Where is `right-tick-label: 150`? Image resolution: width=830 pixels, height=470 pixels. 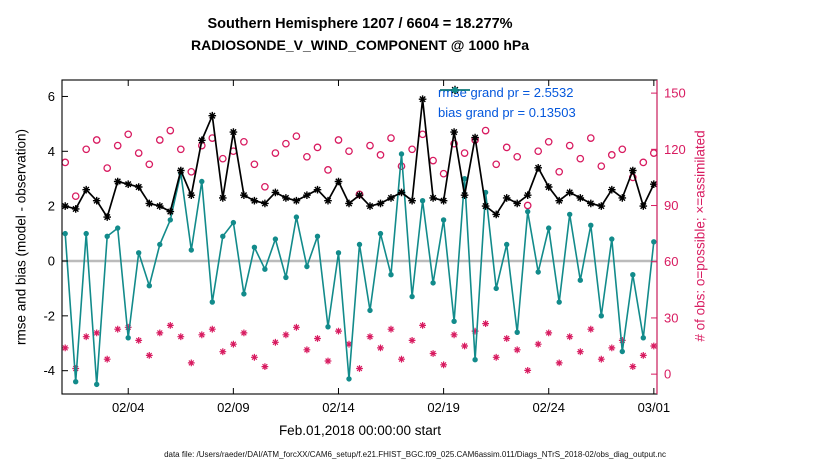 right-tick-label: 150 is located at coordinates (675, 93).